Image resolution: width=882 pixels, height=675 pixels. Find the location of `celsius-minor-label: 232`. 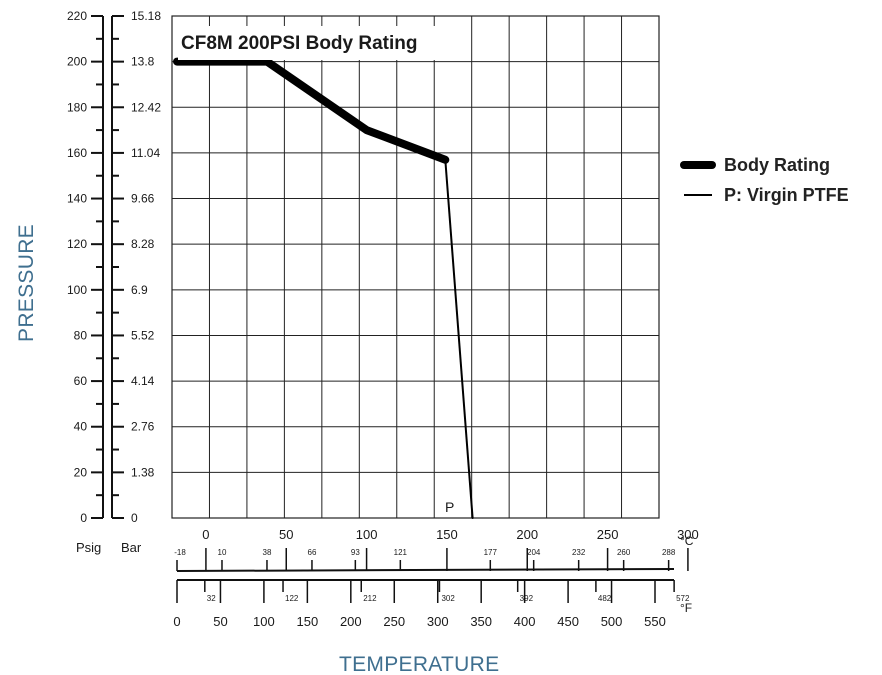

celsius-minor-label: 232 is located at coordinates (579, 552).